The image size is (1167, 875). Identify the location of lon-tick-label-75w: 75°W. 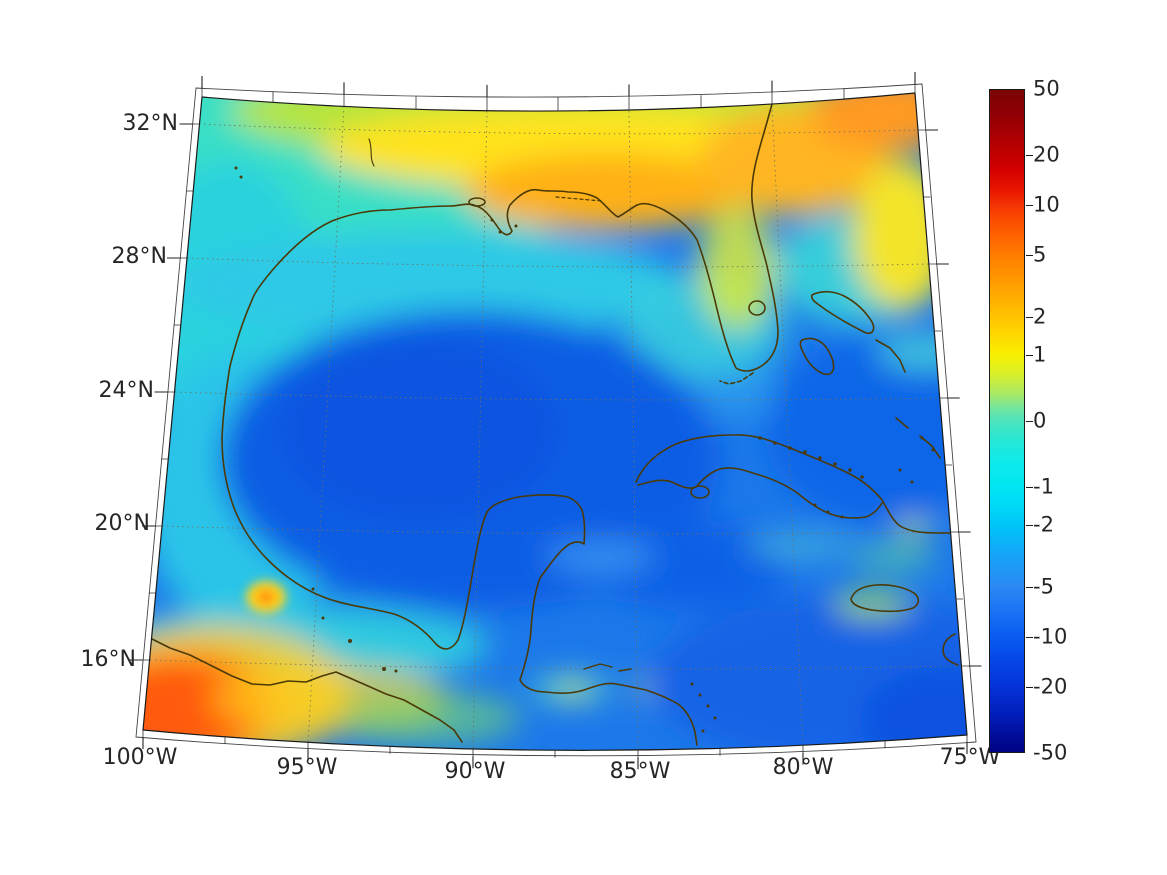
(970, 757).